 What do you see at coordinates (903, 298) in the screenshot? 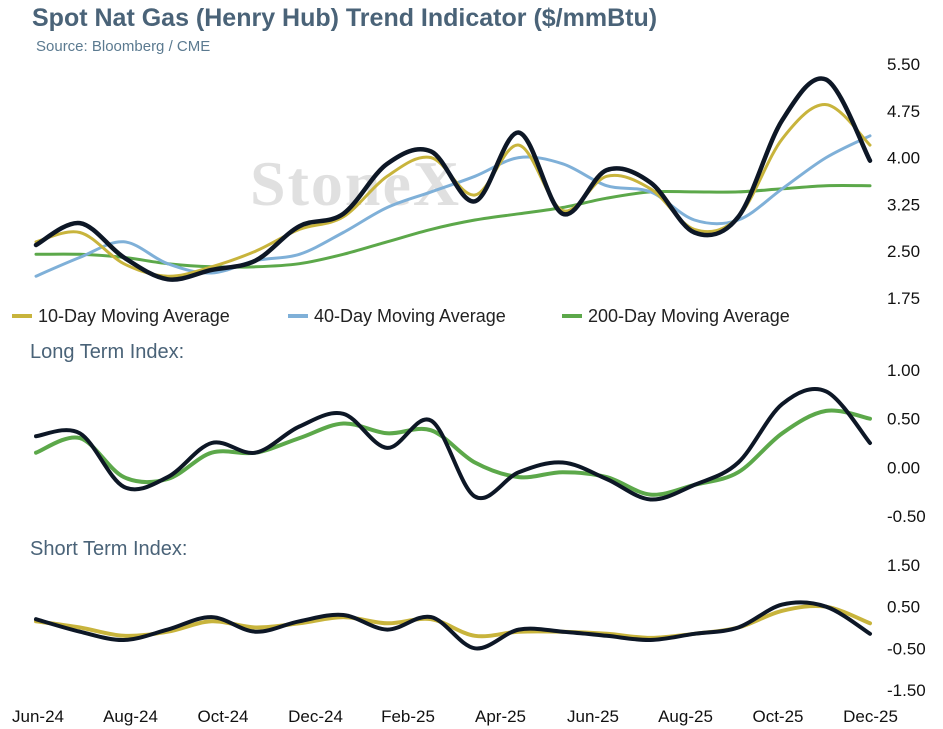
I see `y-tick-label: 1.75` at bounding box center [903, 298].